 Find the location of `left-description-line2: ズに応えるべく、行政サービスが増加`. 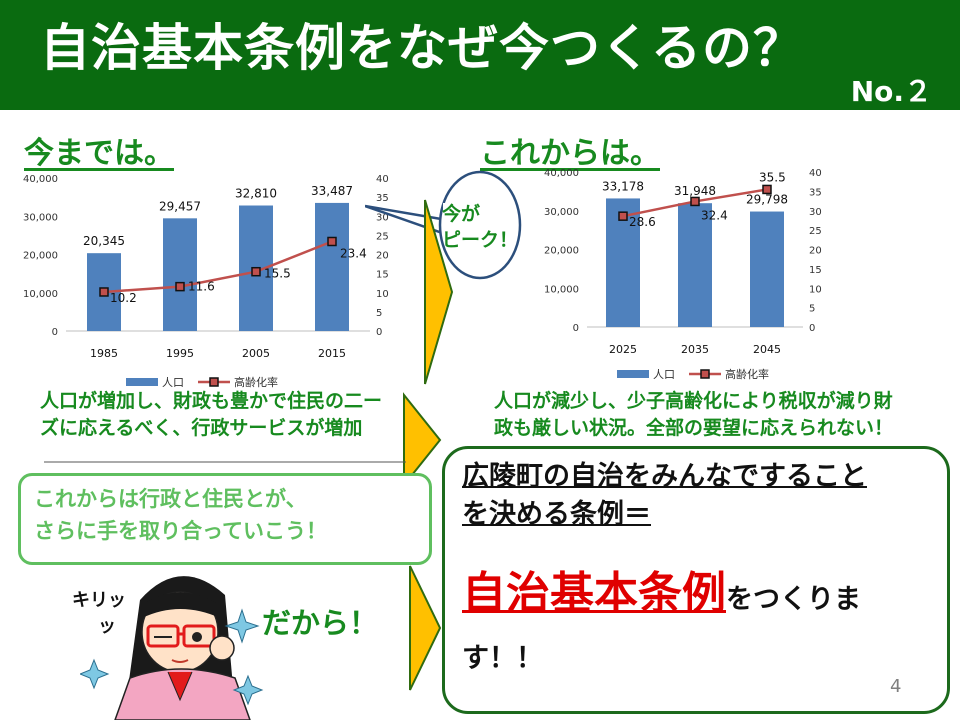

left-description-line2: ズに応えるべく、行政サービスが増加 is located at coordinates (201, 428).